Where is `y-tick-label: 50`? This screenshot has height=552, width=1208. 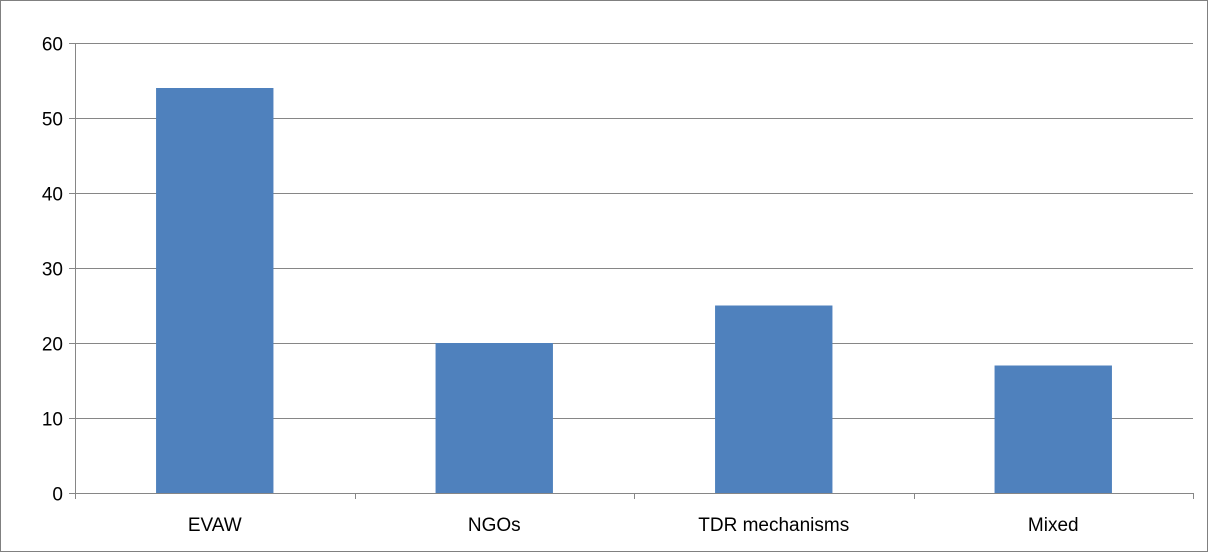 y-tick-label: 50 is located at coordinates (52, 120).